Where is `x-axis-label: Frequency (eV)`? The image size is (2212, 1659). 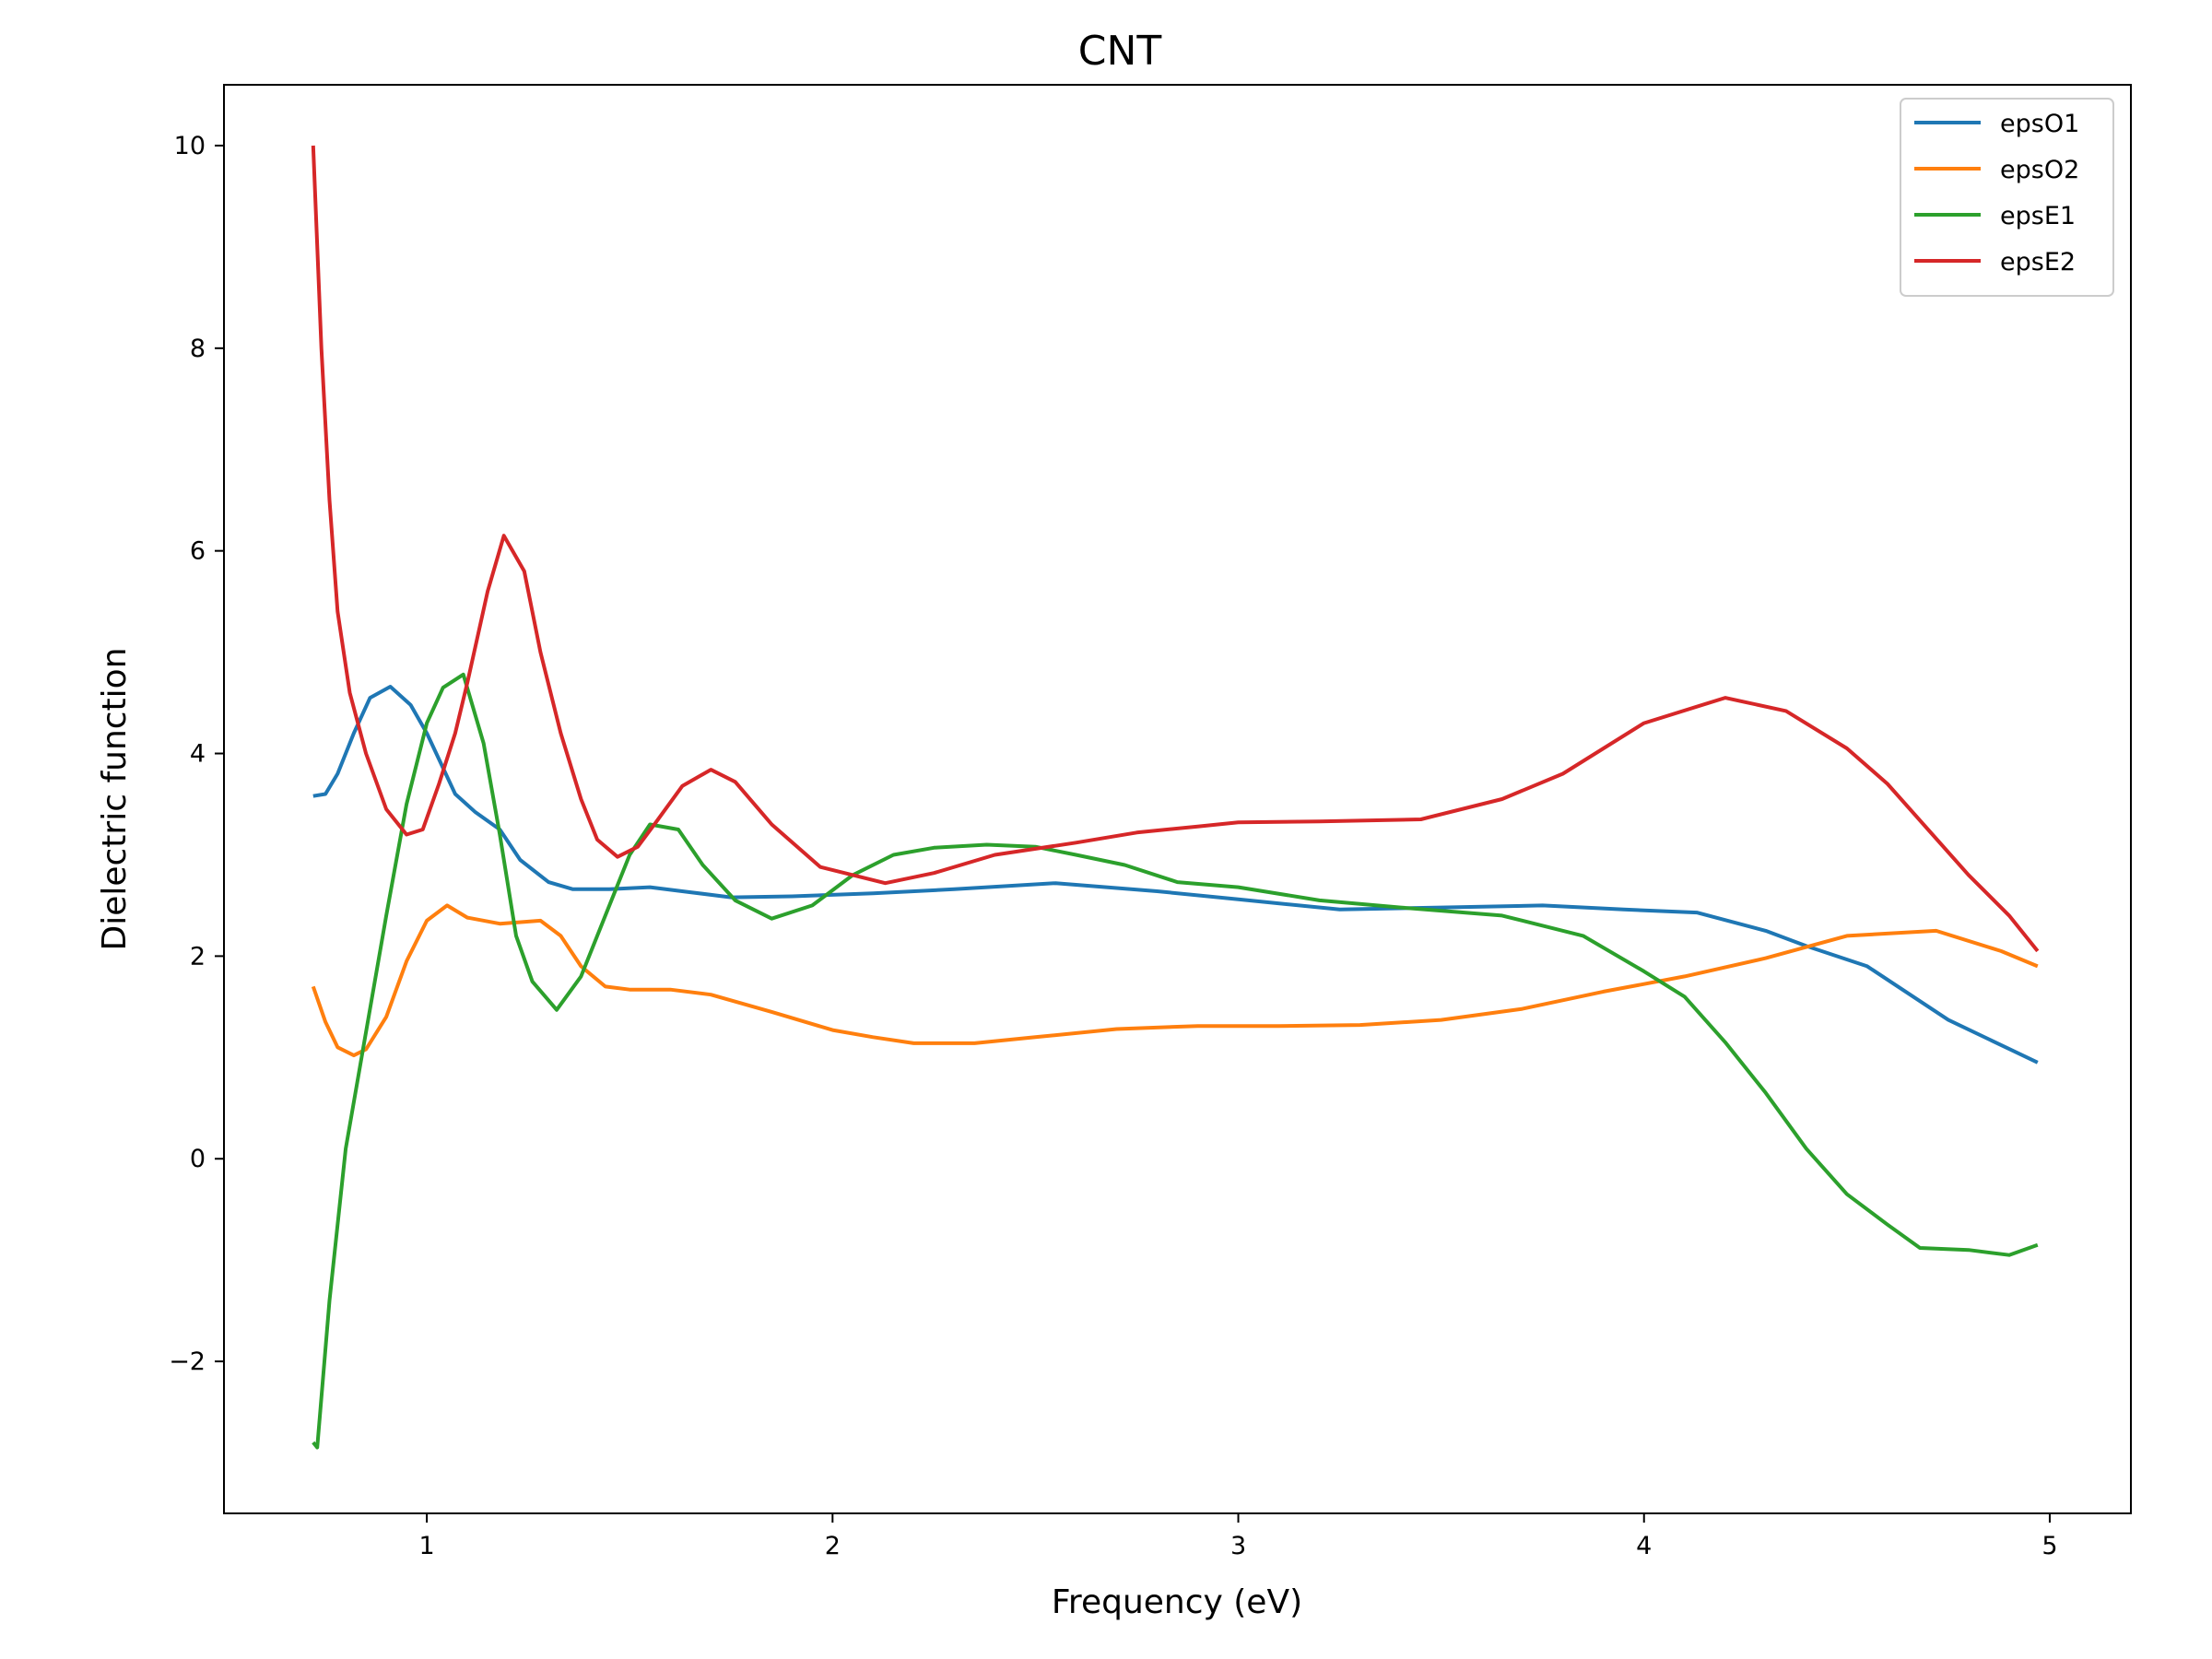 x-axis-label: Frequency (eV) is located at coordinates (1177, 1602).